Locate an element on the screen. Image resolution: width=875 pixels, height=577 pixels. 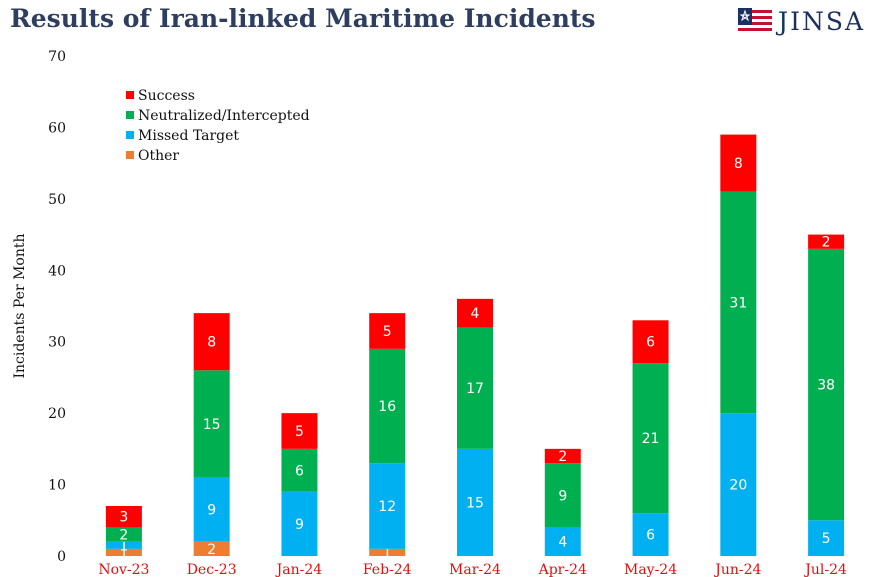
x-tick-label: Dec-23 is located at coordinates (212, 569).